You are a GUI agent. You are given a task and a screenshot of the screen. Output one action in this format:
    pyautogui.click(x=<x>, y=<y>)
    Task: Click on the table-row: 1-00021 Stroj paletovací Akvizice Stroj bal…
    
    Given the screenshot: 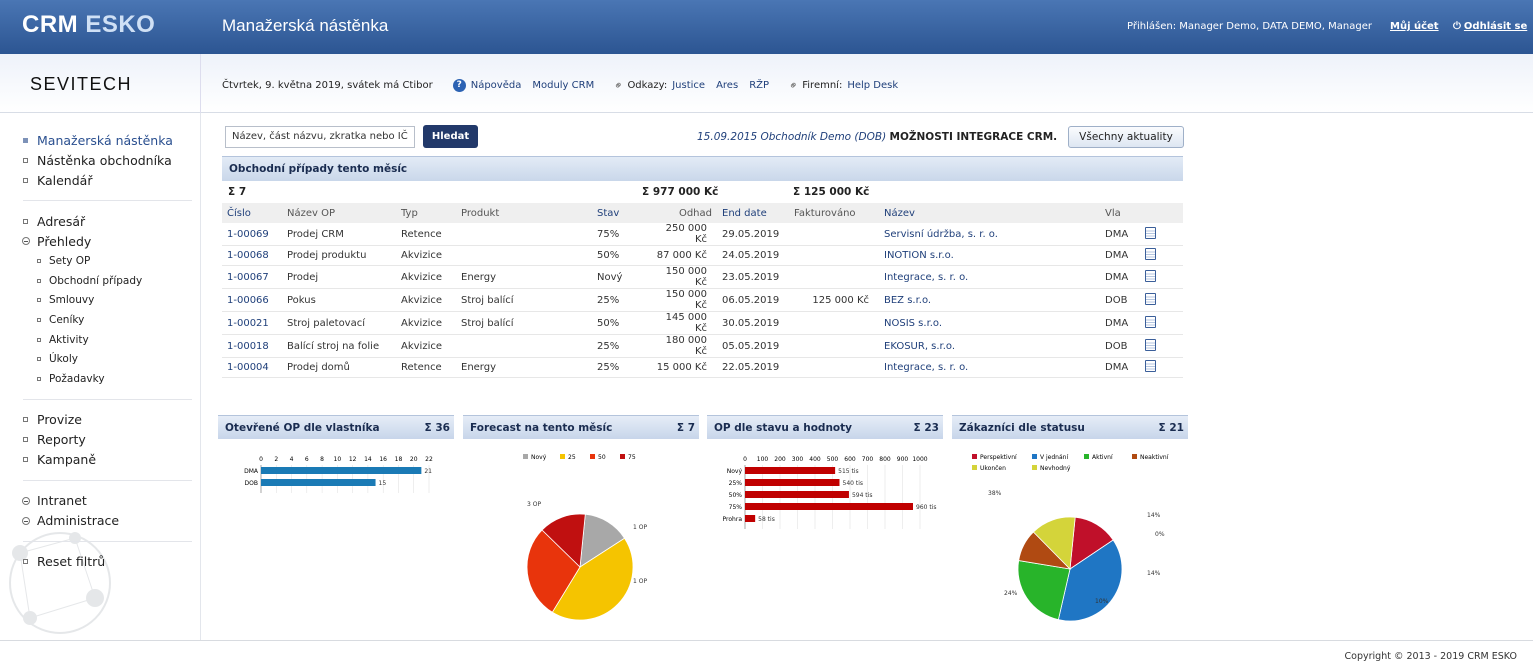 What is the action you would take?
    pyautogui.click(x=702, y=323)
    